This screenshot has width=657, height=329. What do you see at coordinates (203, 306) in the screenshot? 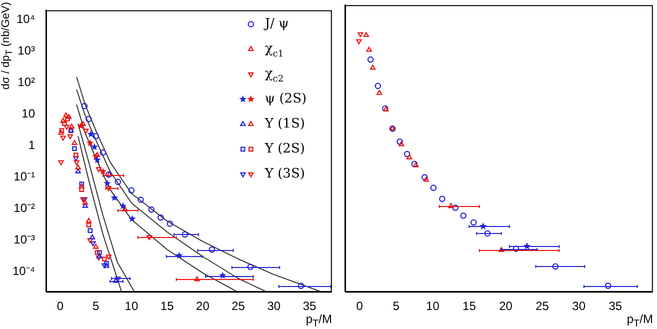
I see `x-tick-label: 20` at bounding box center [203, 306].